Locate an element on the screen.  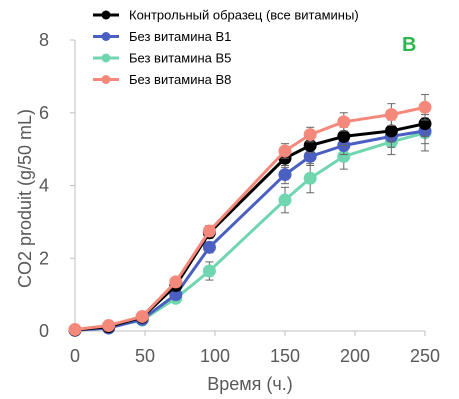
legend-item: Без витамина B5 is located at coordinates (162, 58).